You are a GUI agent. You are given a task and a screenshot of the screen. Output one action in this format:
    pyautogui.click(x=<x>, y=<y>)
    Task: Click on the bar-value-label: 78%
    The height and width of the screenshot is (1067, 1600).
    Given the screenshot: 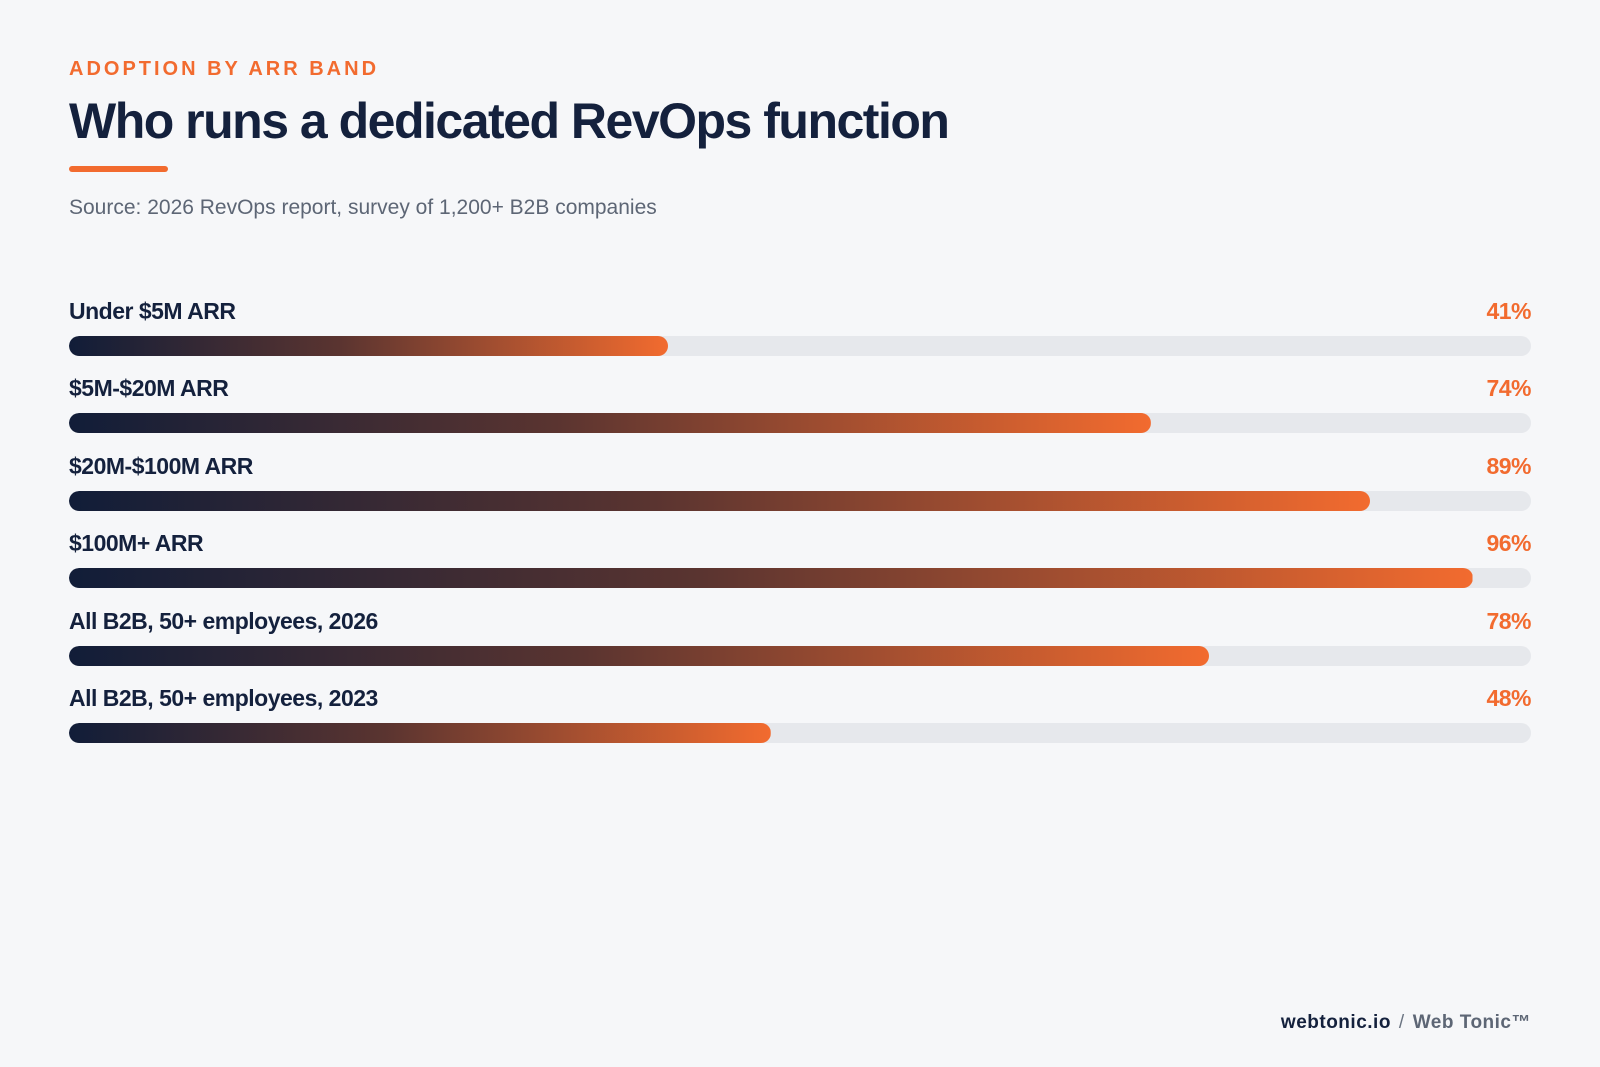 What is the action you would take?
    pyautogui.click(x=1508, y=620)
    